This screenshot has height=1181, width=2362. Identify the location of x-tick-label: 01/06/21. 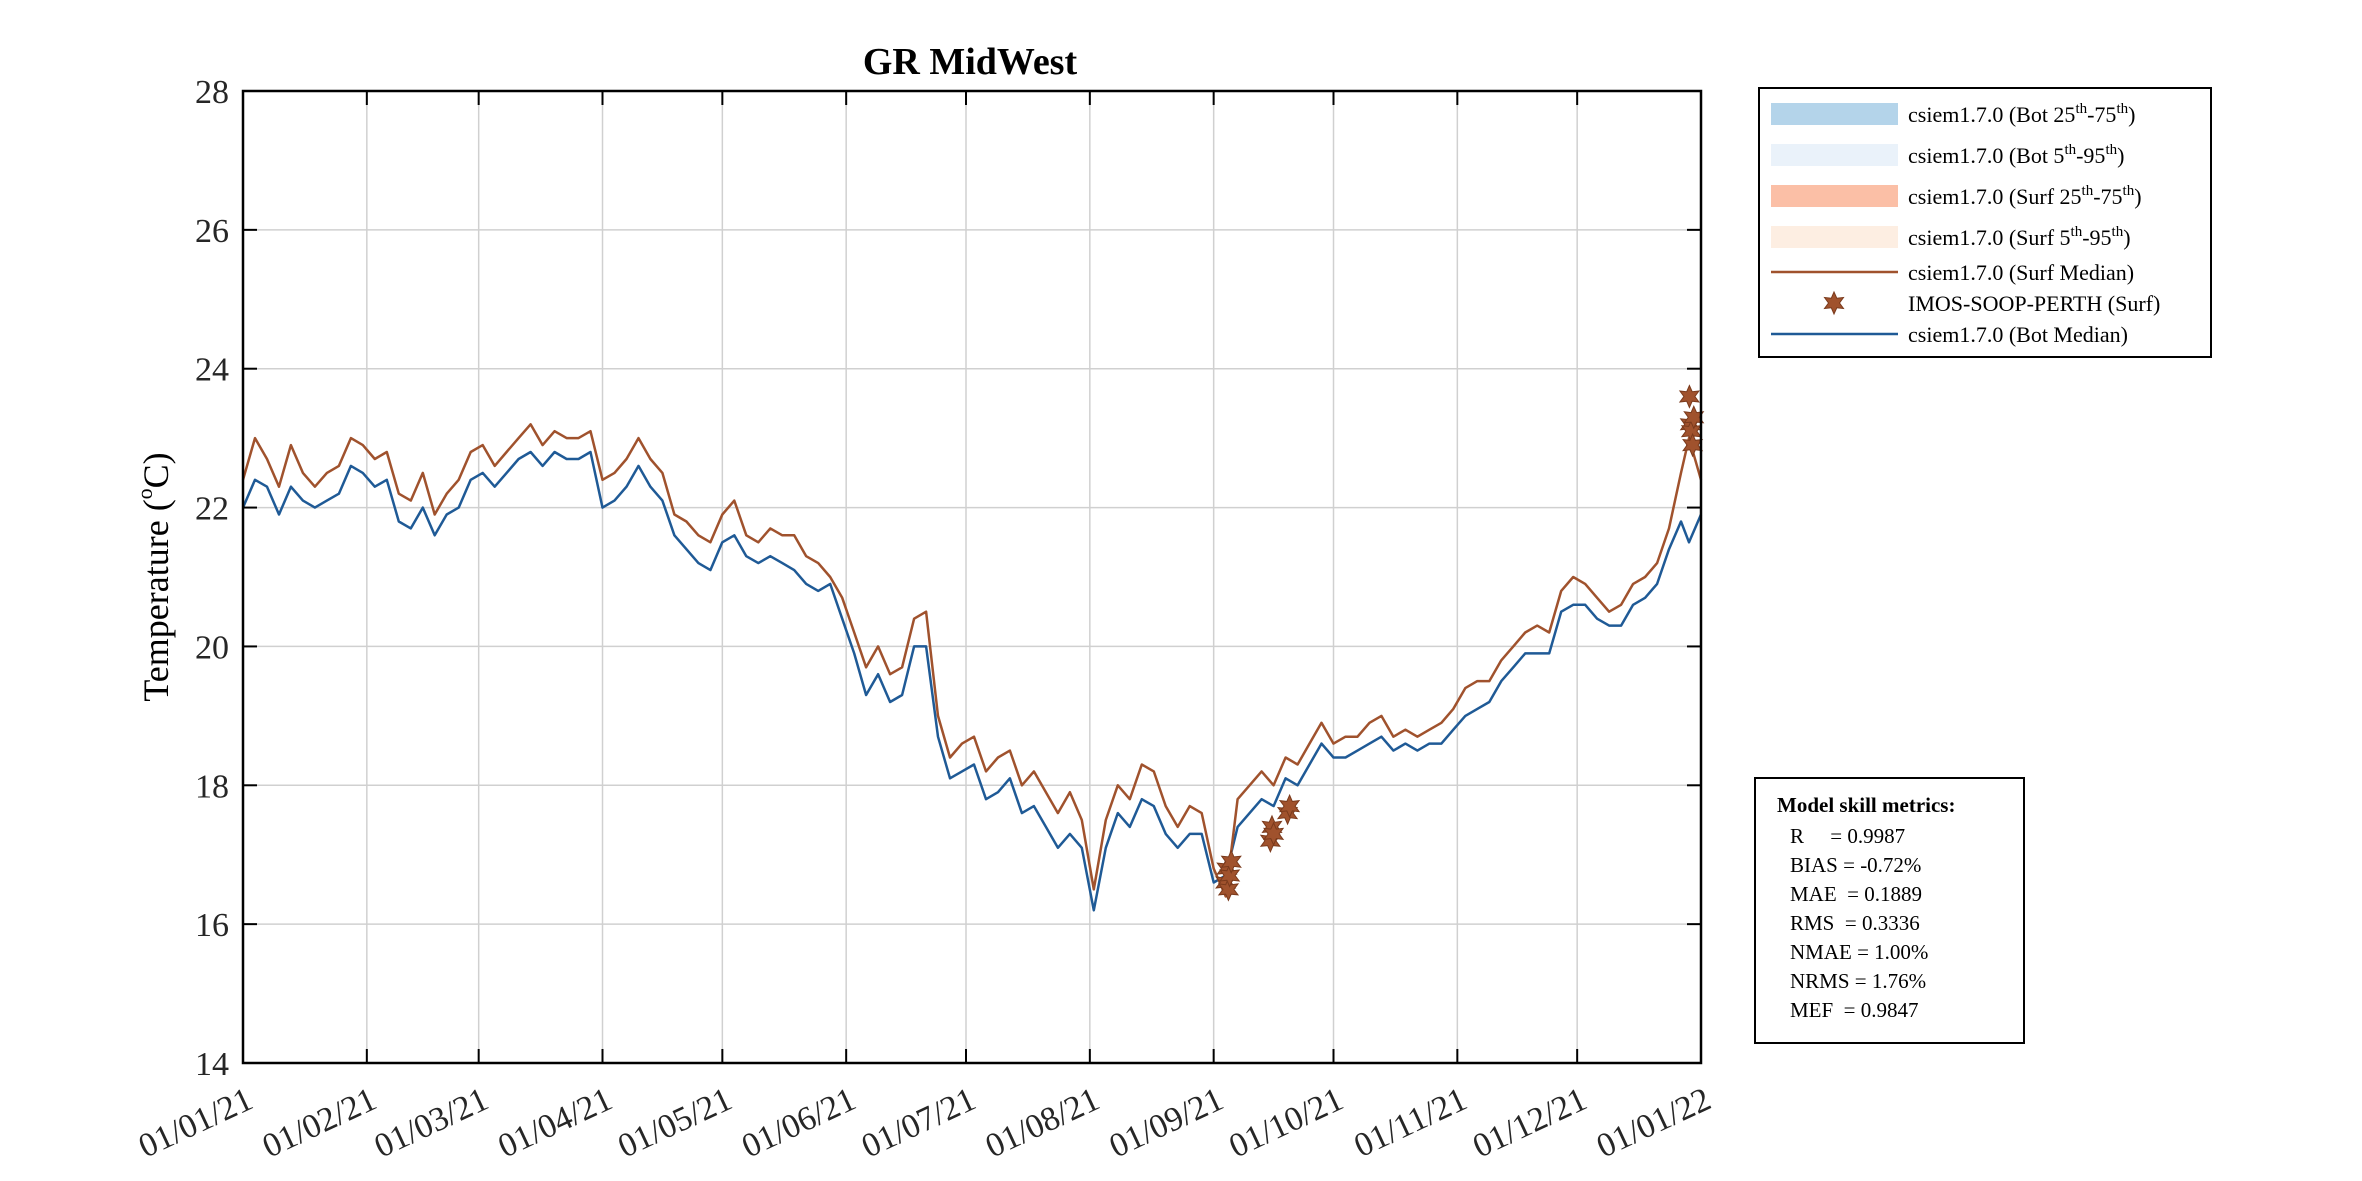
(798, 1123).